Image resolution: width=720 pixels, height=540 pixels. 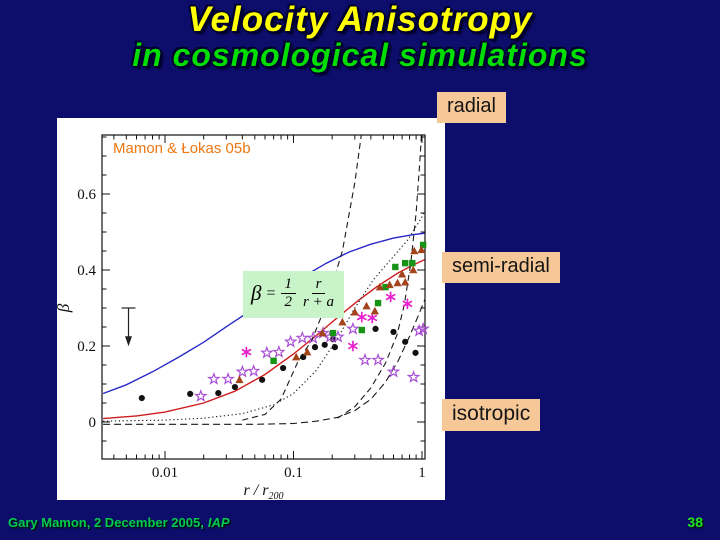 I want to click on formula-denominator-two: 2, so click(x=288, y=302).